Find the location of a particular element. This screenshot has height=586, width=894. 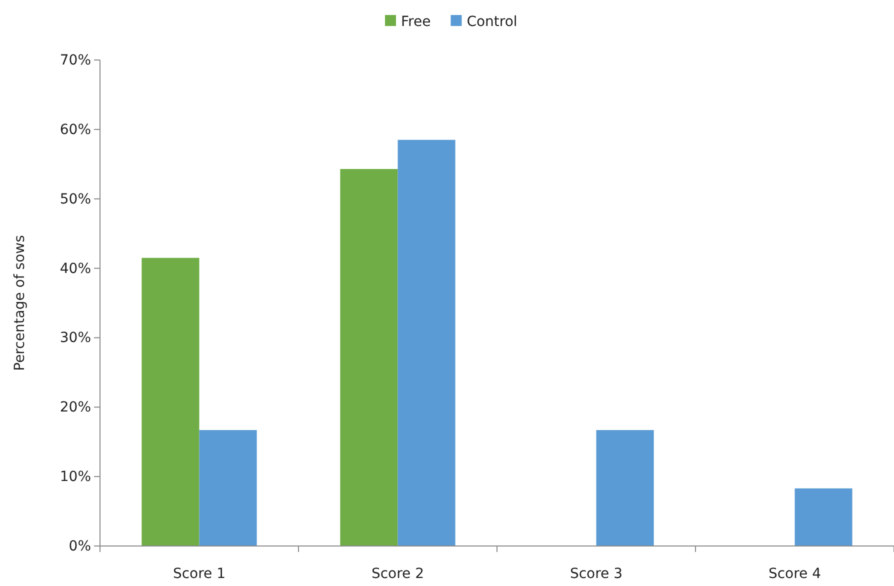

y-tick-label: 50% is located at coordinates (75, 199).